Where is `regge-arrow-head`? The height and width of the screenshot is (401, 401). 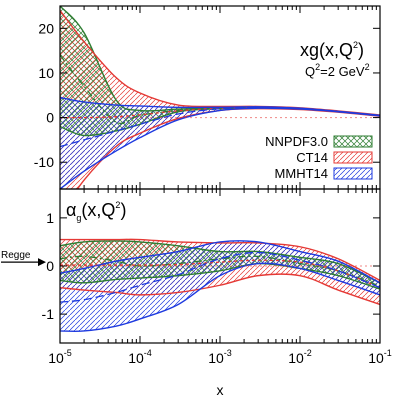
regge-arrow-head is located at coordinates (42, 262).